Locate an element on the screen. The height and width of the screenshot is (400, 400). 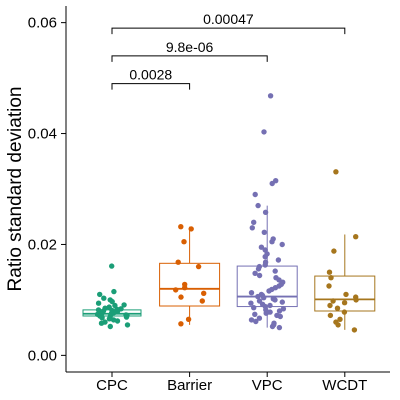
p-value-label: 9.8e-06 is located at coordinates (190, 47).